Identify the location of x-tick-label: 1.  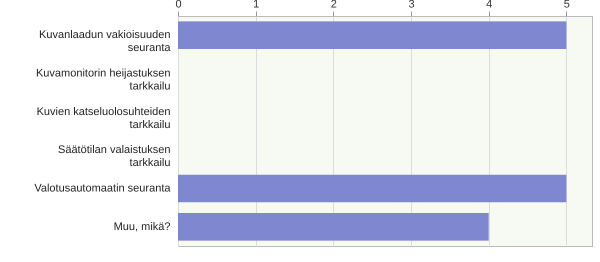
(256, 5).